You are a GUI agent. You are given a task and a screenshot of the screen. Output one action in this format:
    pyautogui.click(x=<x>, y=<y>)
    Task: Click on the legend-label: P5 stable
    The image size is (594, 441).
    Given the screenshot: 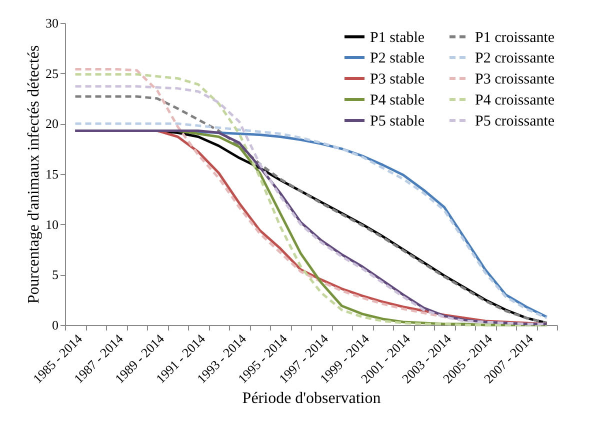 What is the action you would take?
    pyautogui.click(x=397, y=122)
    